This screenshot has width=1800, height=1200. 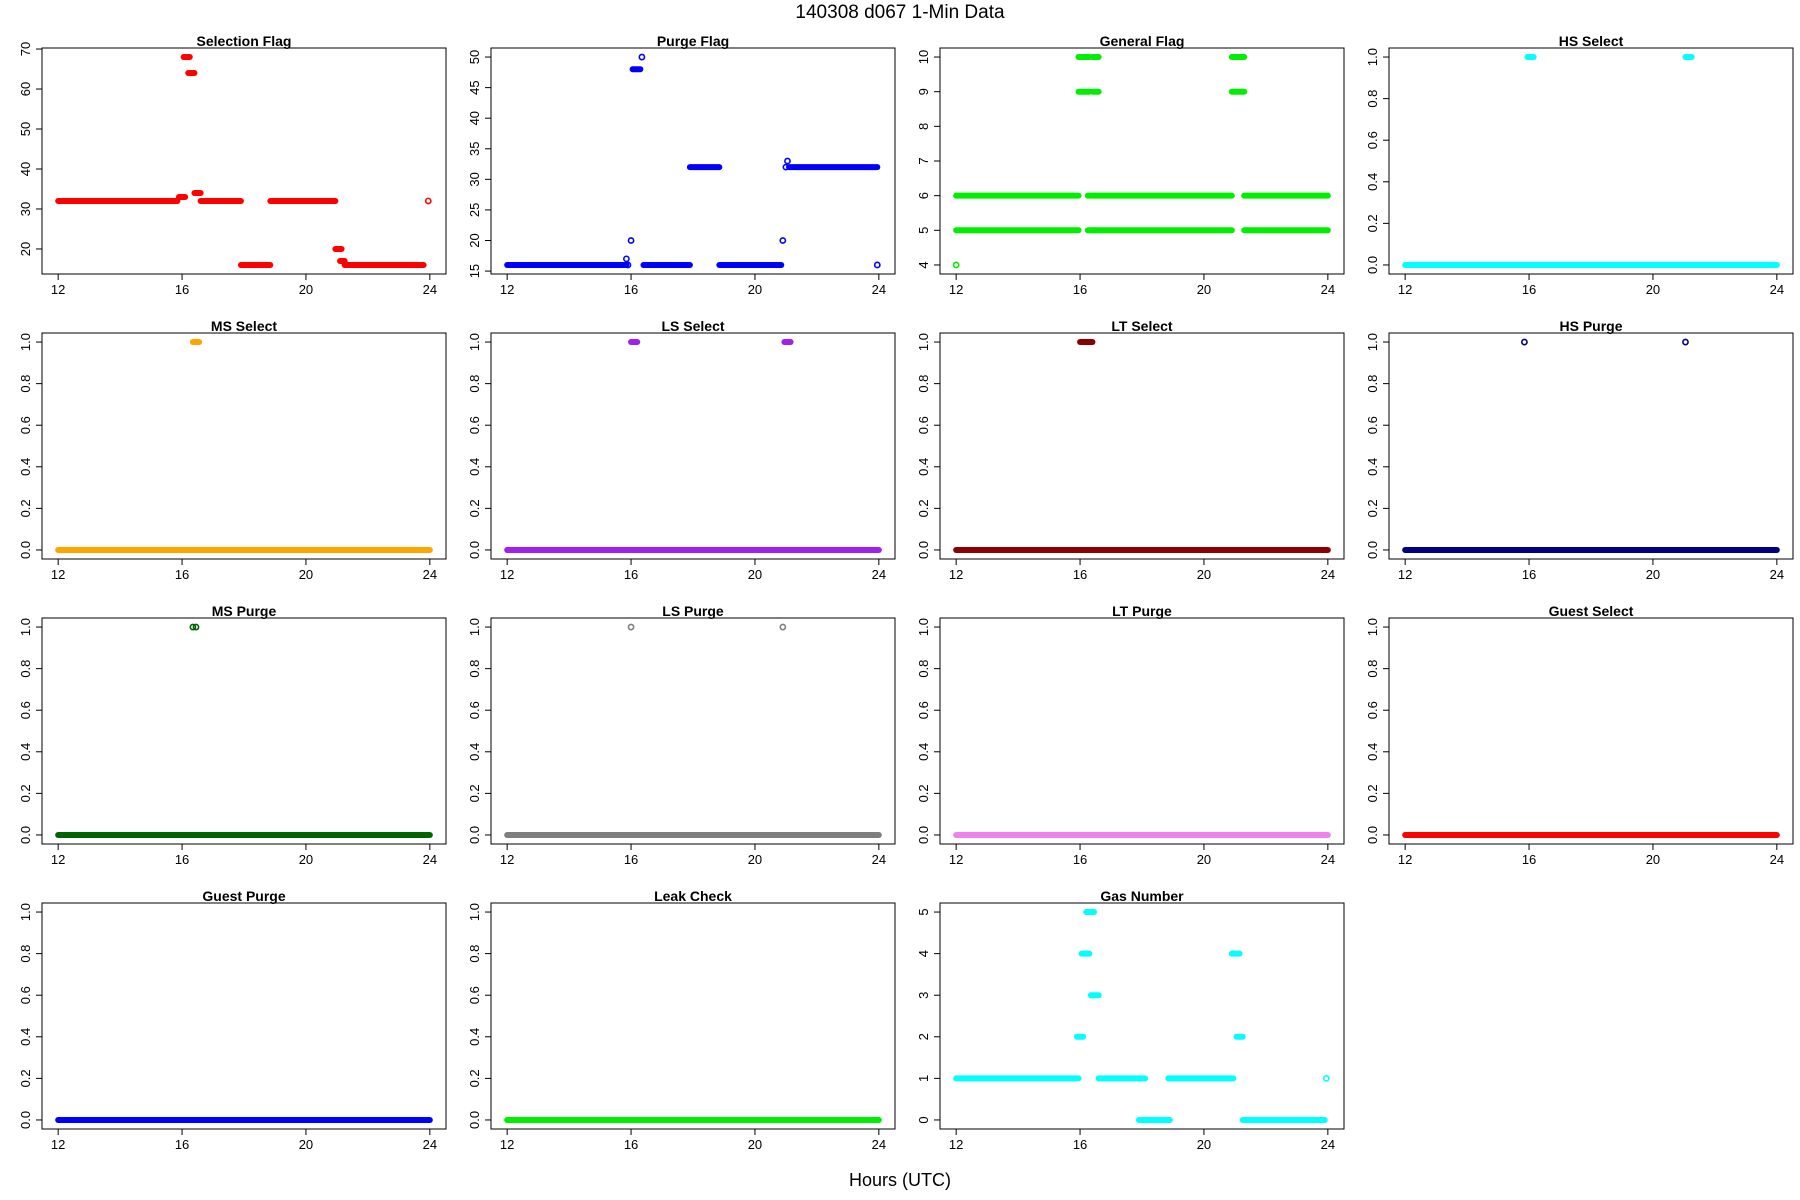 I want to click on panel-hs-select: HS Select 12 16 20 24 0.0 0.2 0.4 0.6 0.8 1.0, so click(x=1579, y=165).